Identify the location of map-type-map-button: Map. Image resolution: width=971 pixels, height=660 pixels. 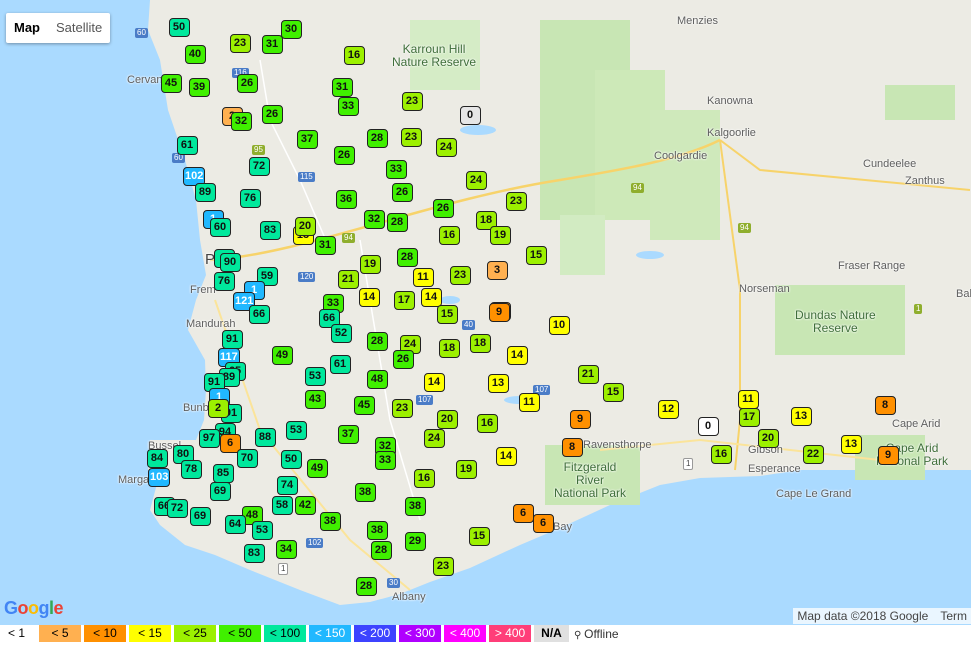
(27, 27).